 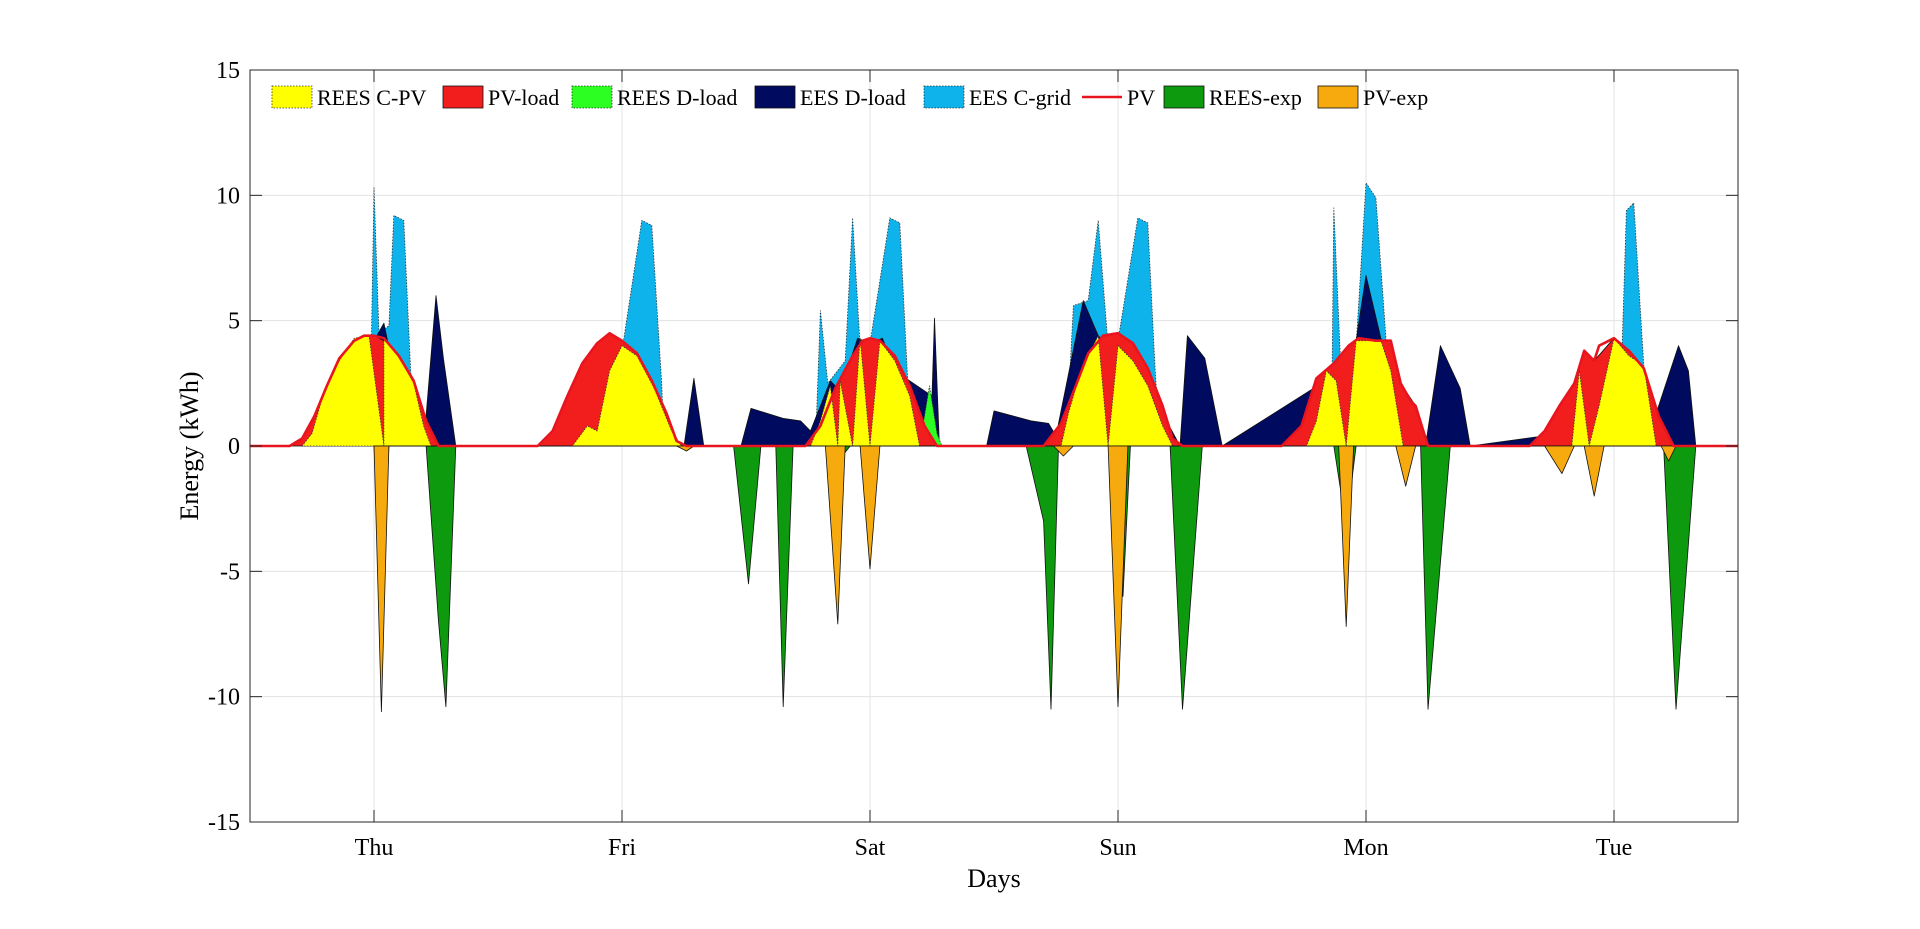 What do you see at coordinates (1141, 97) in the screenshot?
I see `legend-label-pv: PV` at bounding box center [1141, 97].